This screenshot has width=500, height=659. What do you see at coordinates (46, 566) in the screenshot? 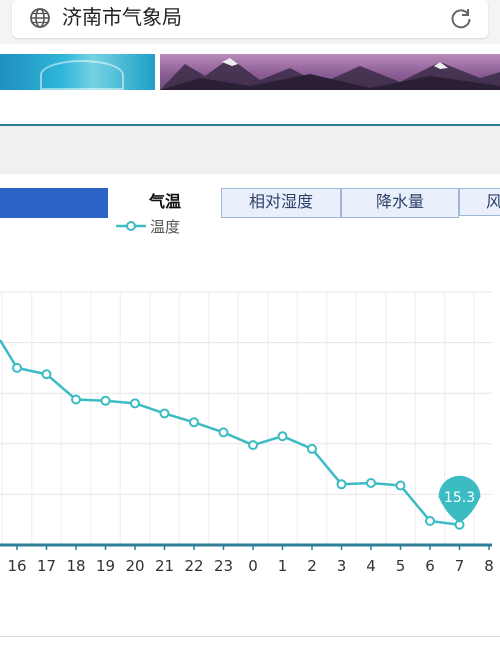
I see `x-tick-label: 17` at bounding box center [46, 566].